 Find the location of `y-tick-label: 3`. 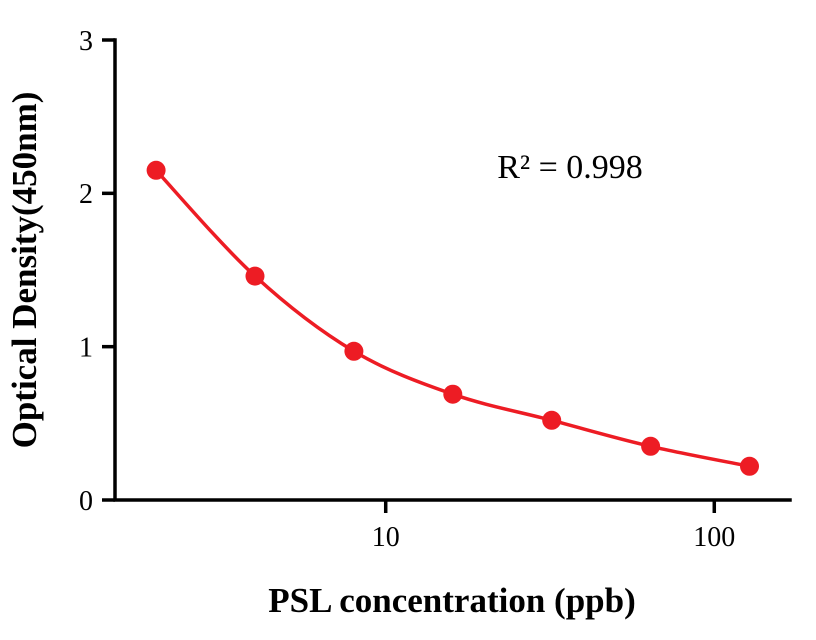

y-tick-label: 3 is located at coordinates (86, 41).